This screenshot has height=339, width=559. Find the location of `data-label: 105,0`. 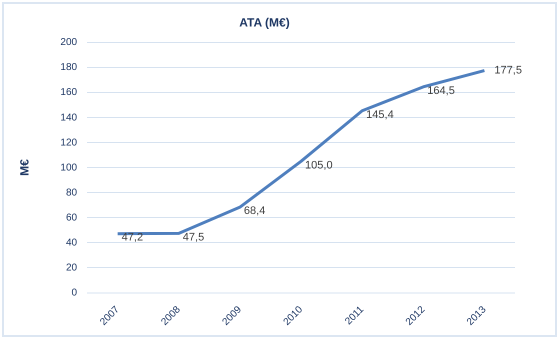

data-label: 105,0 is located at coordinates (319, 165).